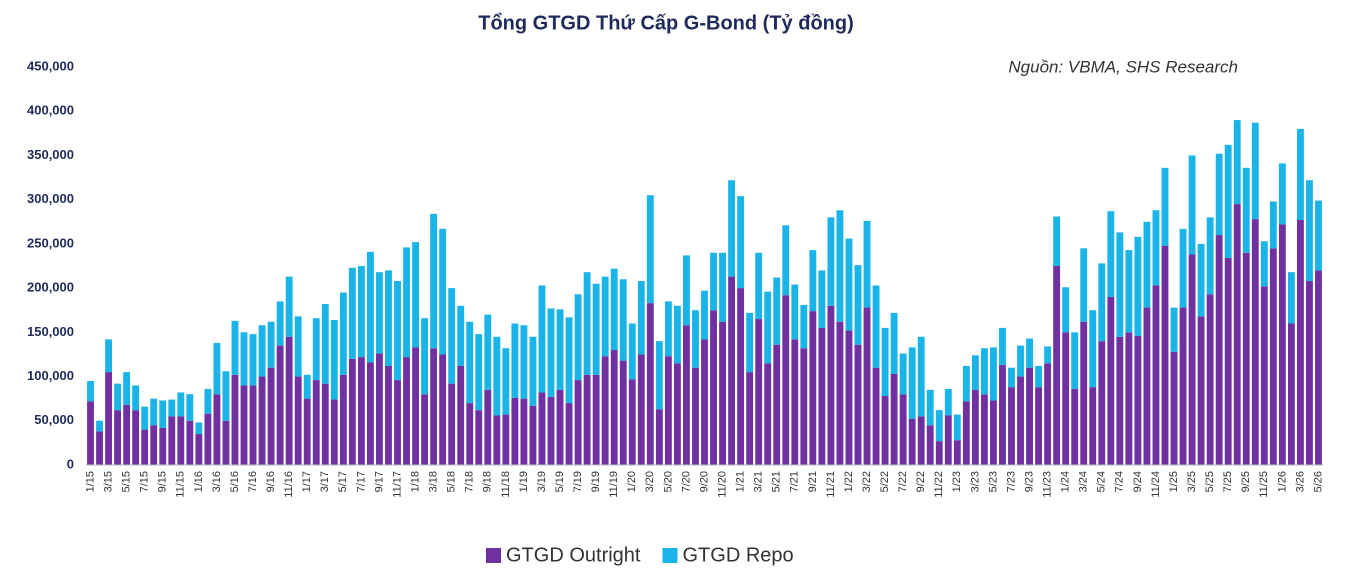 The width and height of the screenshot is (1372, 573). Describe the element at coordinates (1156, 484) in the screenshot. I see `x-tick-label: 11/24` at that location.